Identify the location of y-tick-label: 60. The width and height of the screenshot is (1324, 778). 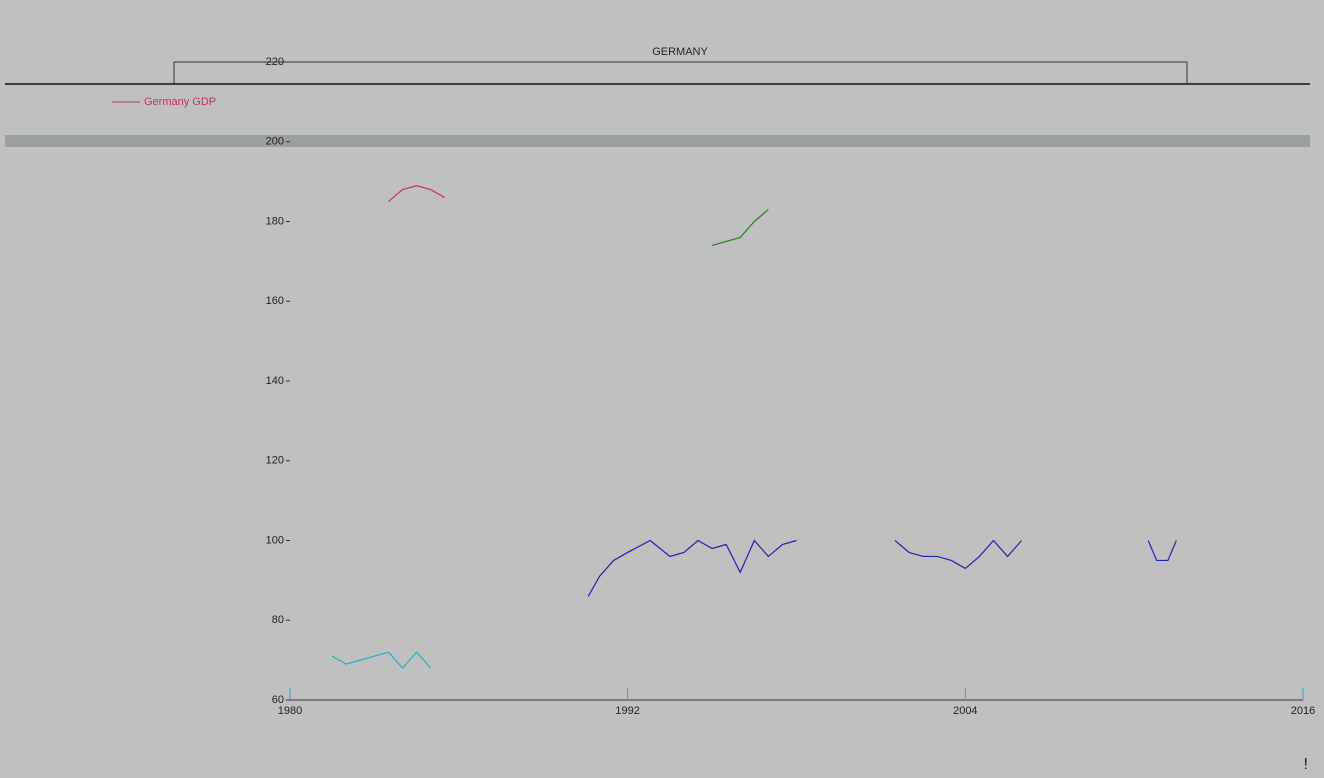
(278, 700).